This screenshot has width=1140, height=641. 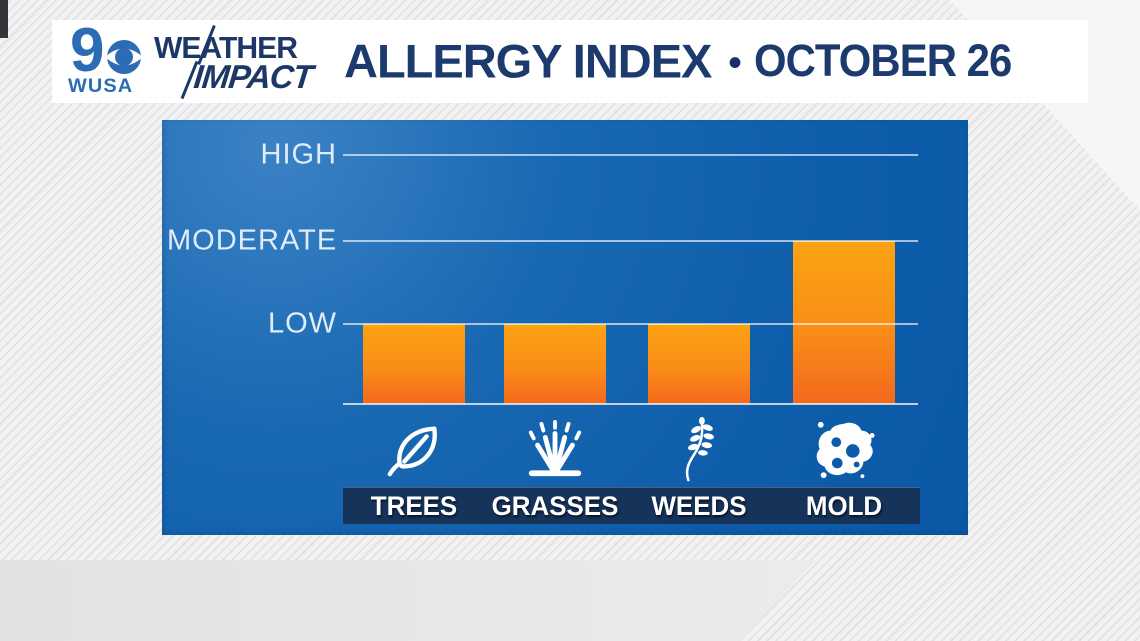 What do you see at coordinates (414, 506) in the screenshot?
I see `category-label-trees: TREES` at bounding box center [414, 506].